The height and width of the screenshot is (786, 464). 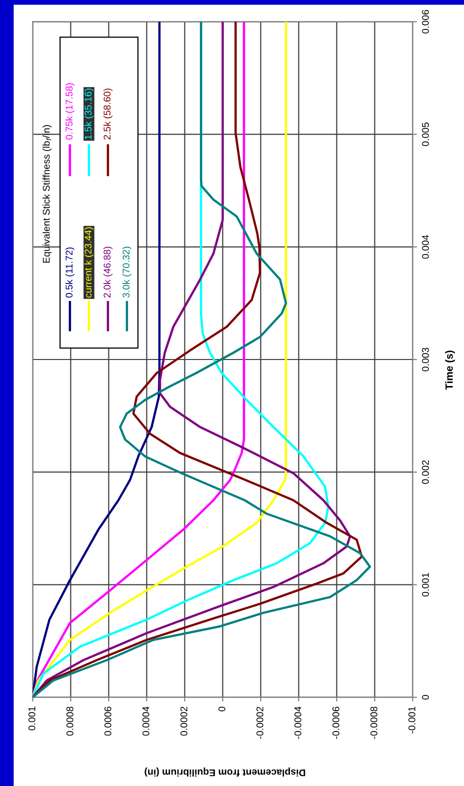 I want to click on x-tick-label: 0.0002, so click(x=184, y=721).